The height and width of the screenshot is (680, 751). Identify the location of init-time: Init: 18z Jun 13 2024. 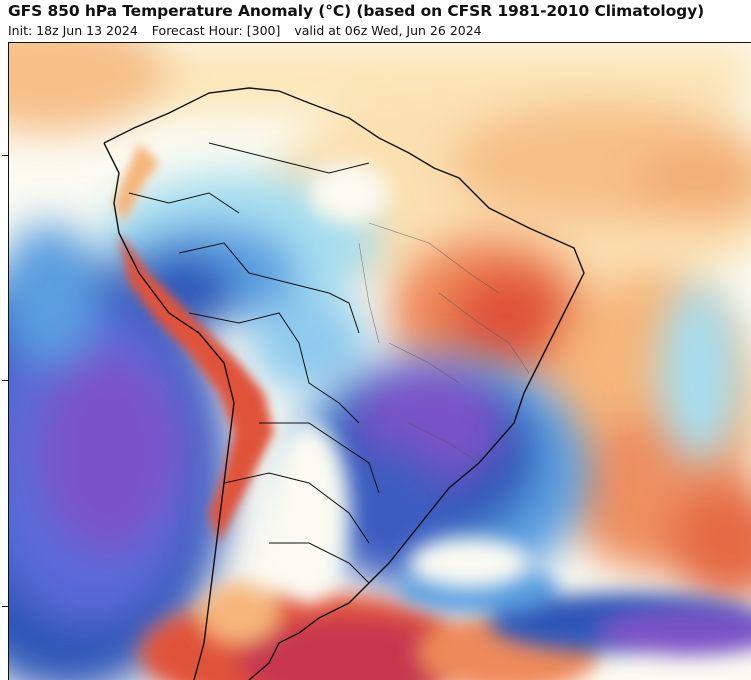
(73, 30).